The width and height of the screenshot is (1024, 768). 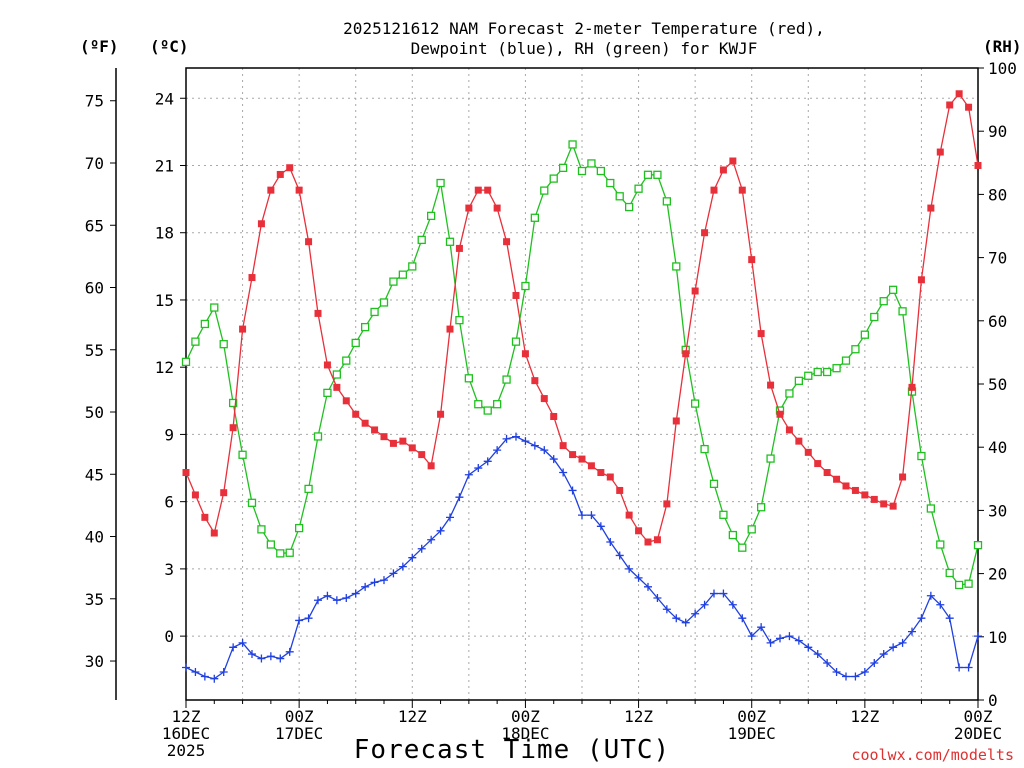 What do you see at coordinates (94, 101) in the screenshot?
I see `fahrenheit-tick-label: 75` at bounding box center [94, 101].